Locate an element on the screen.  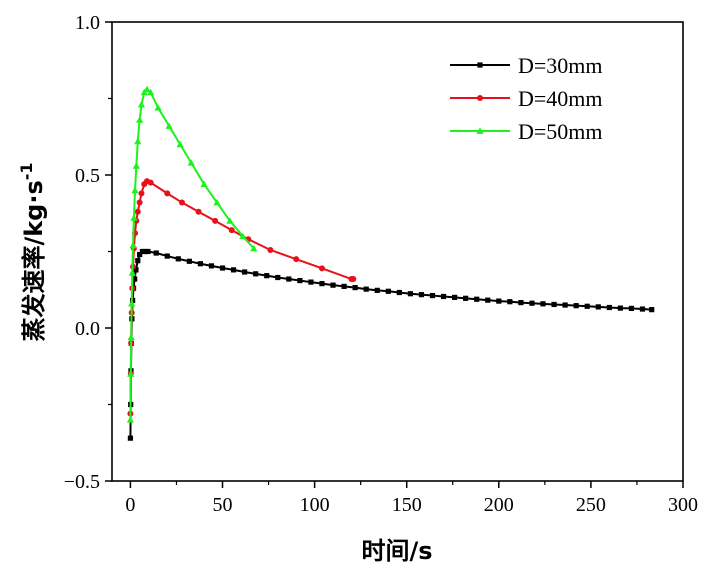
x-tick-label: 100 is located at coordinates (315, 505).